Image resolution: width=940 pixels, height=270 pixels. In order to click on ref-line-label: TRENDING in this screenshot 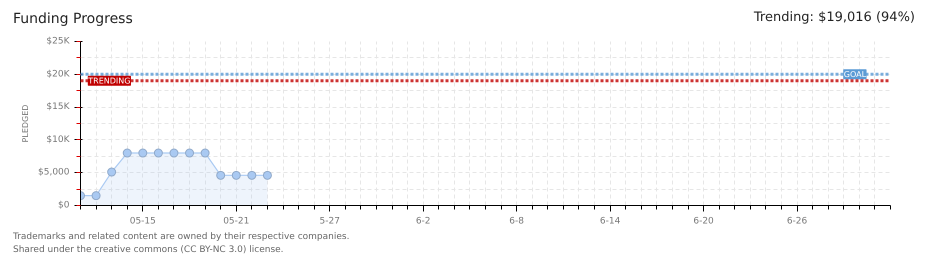, I will do `click(108, 81)`.